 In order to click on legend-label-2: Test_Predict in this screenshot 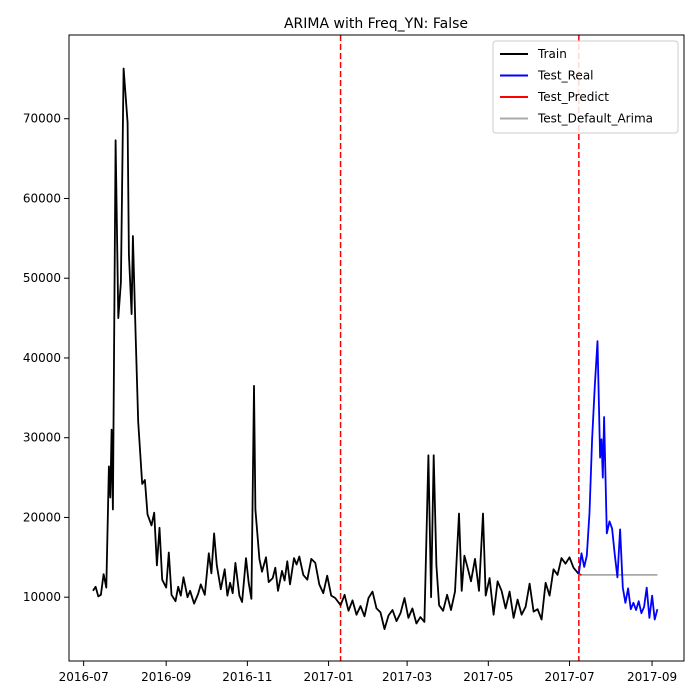, I will do `click(573, 97)`.